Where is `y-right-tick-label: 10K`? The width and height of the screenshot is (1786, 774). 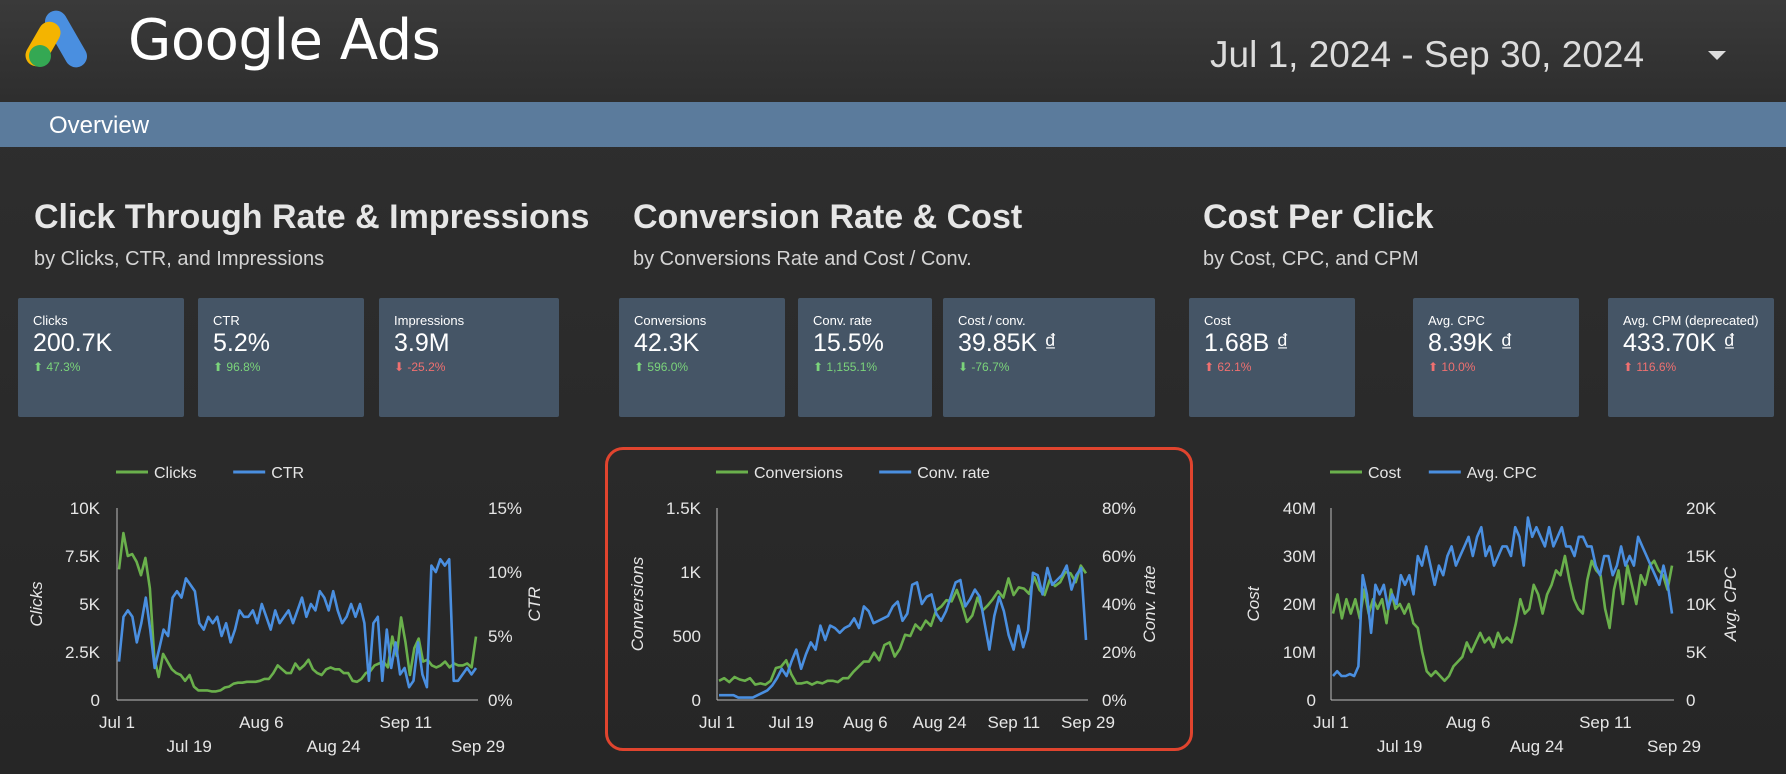
y-right-tick-label: 10K is located at coordinates (1701, 604).